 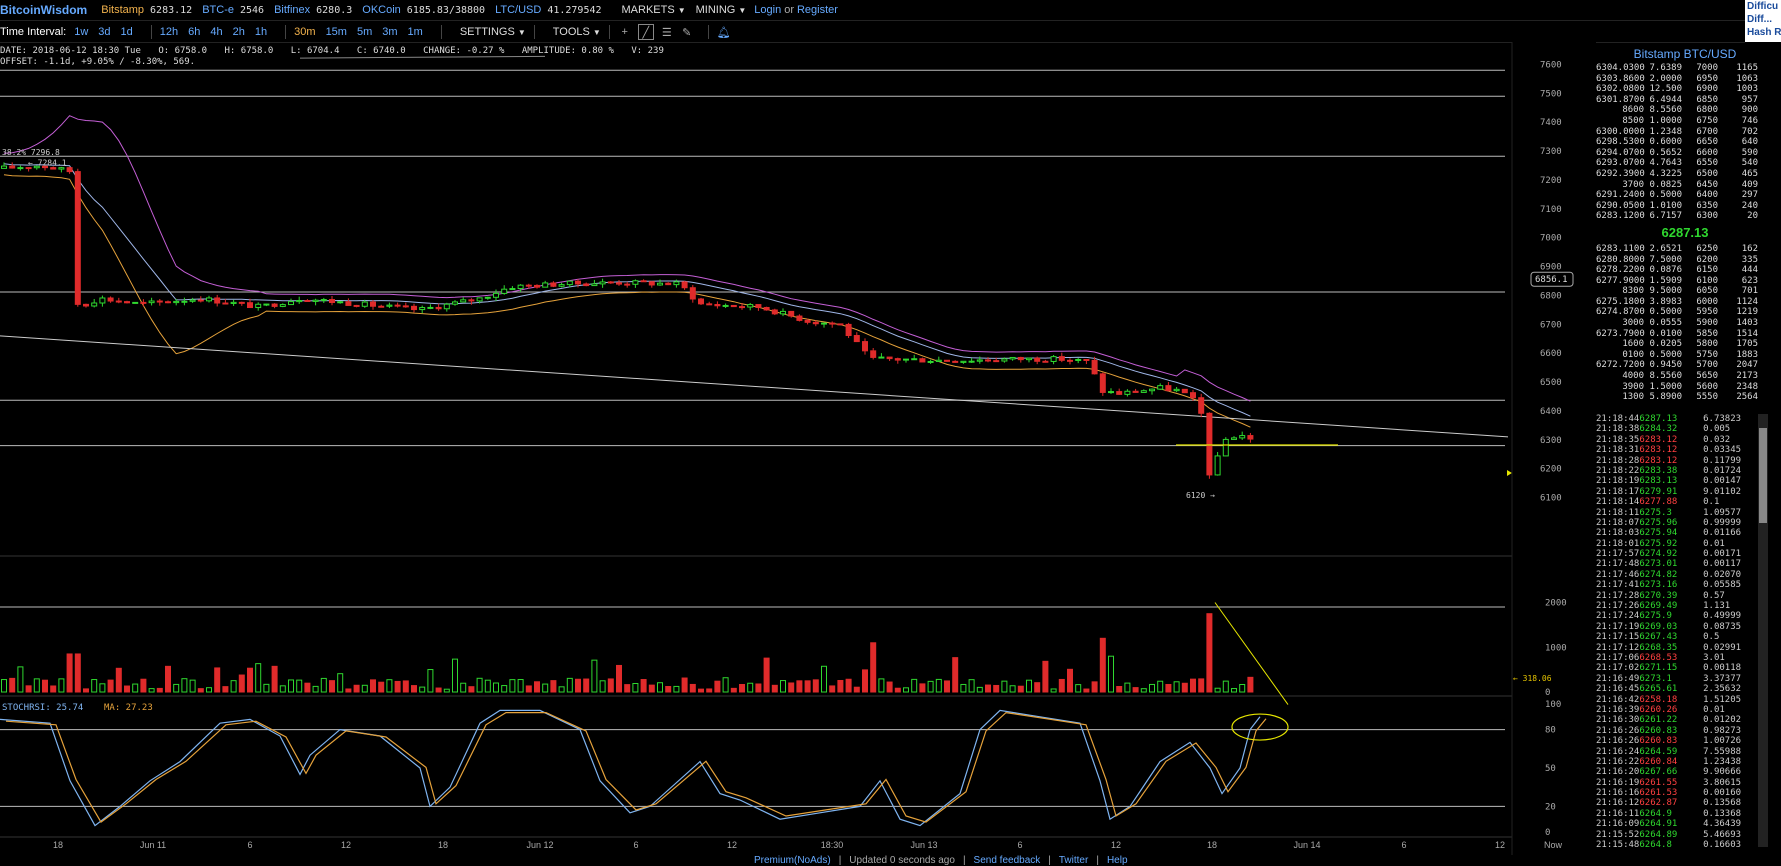 I want to click on ask-row: 6294.0700 0.5652 6600 590, so click(x=1685, y=153).